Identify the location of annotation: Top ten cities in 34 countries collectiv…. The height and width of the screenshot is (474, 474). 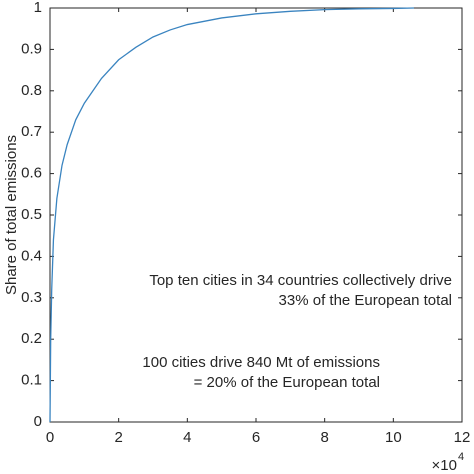
(300, 280).